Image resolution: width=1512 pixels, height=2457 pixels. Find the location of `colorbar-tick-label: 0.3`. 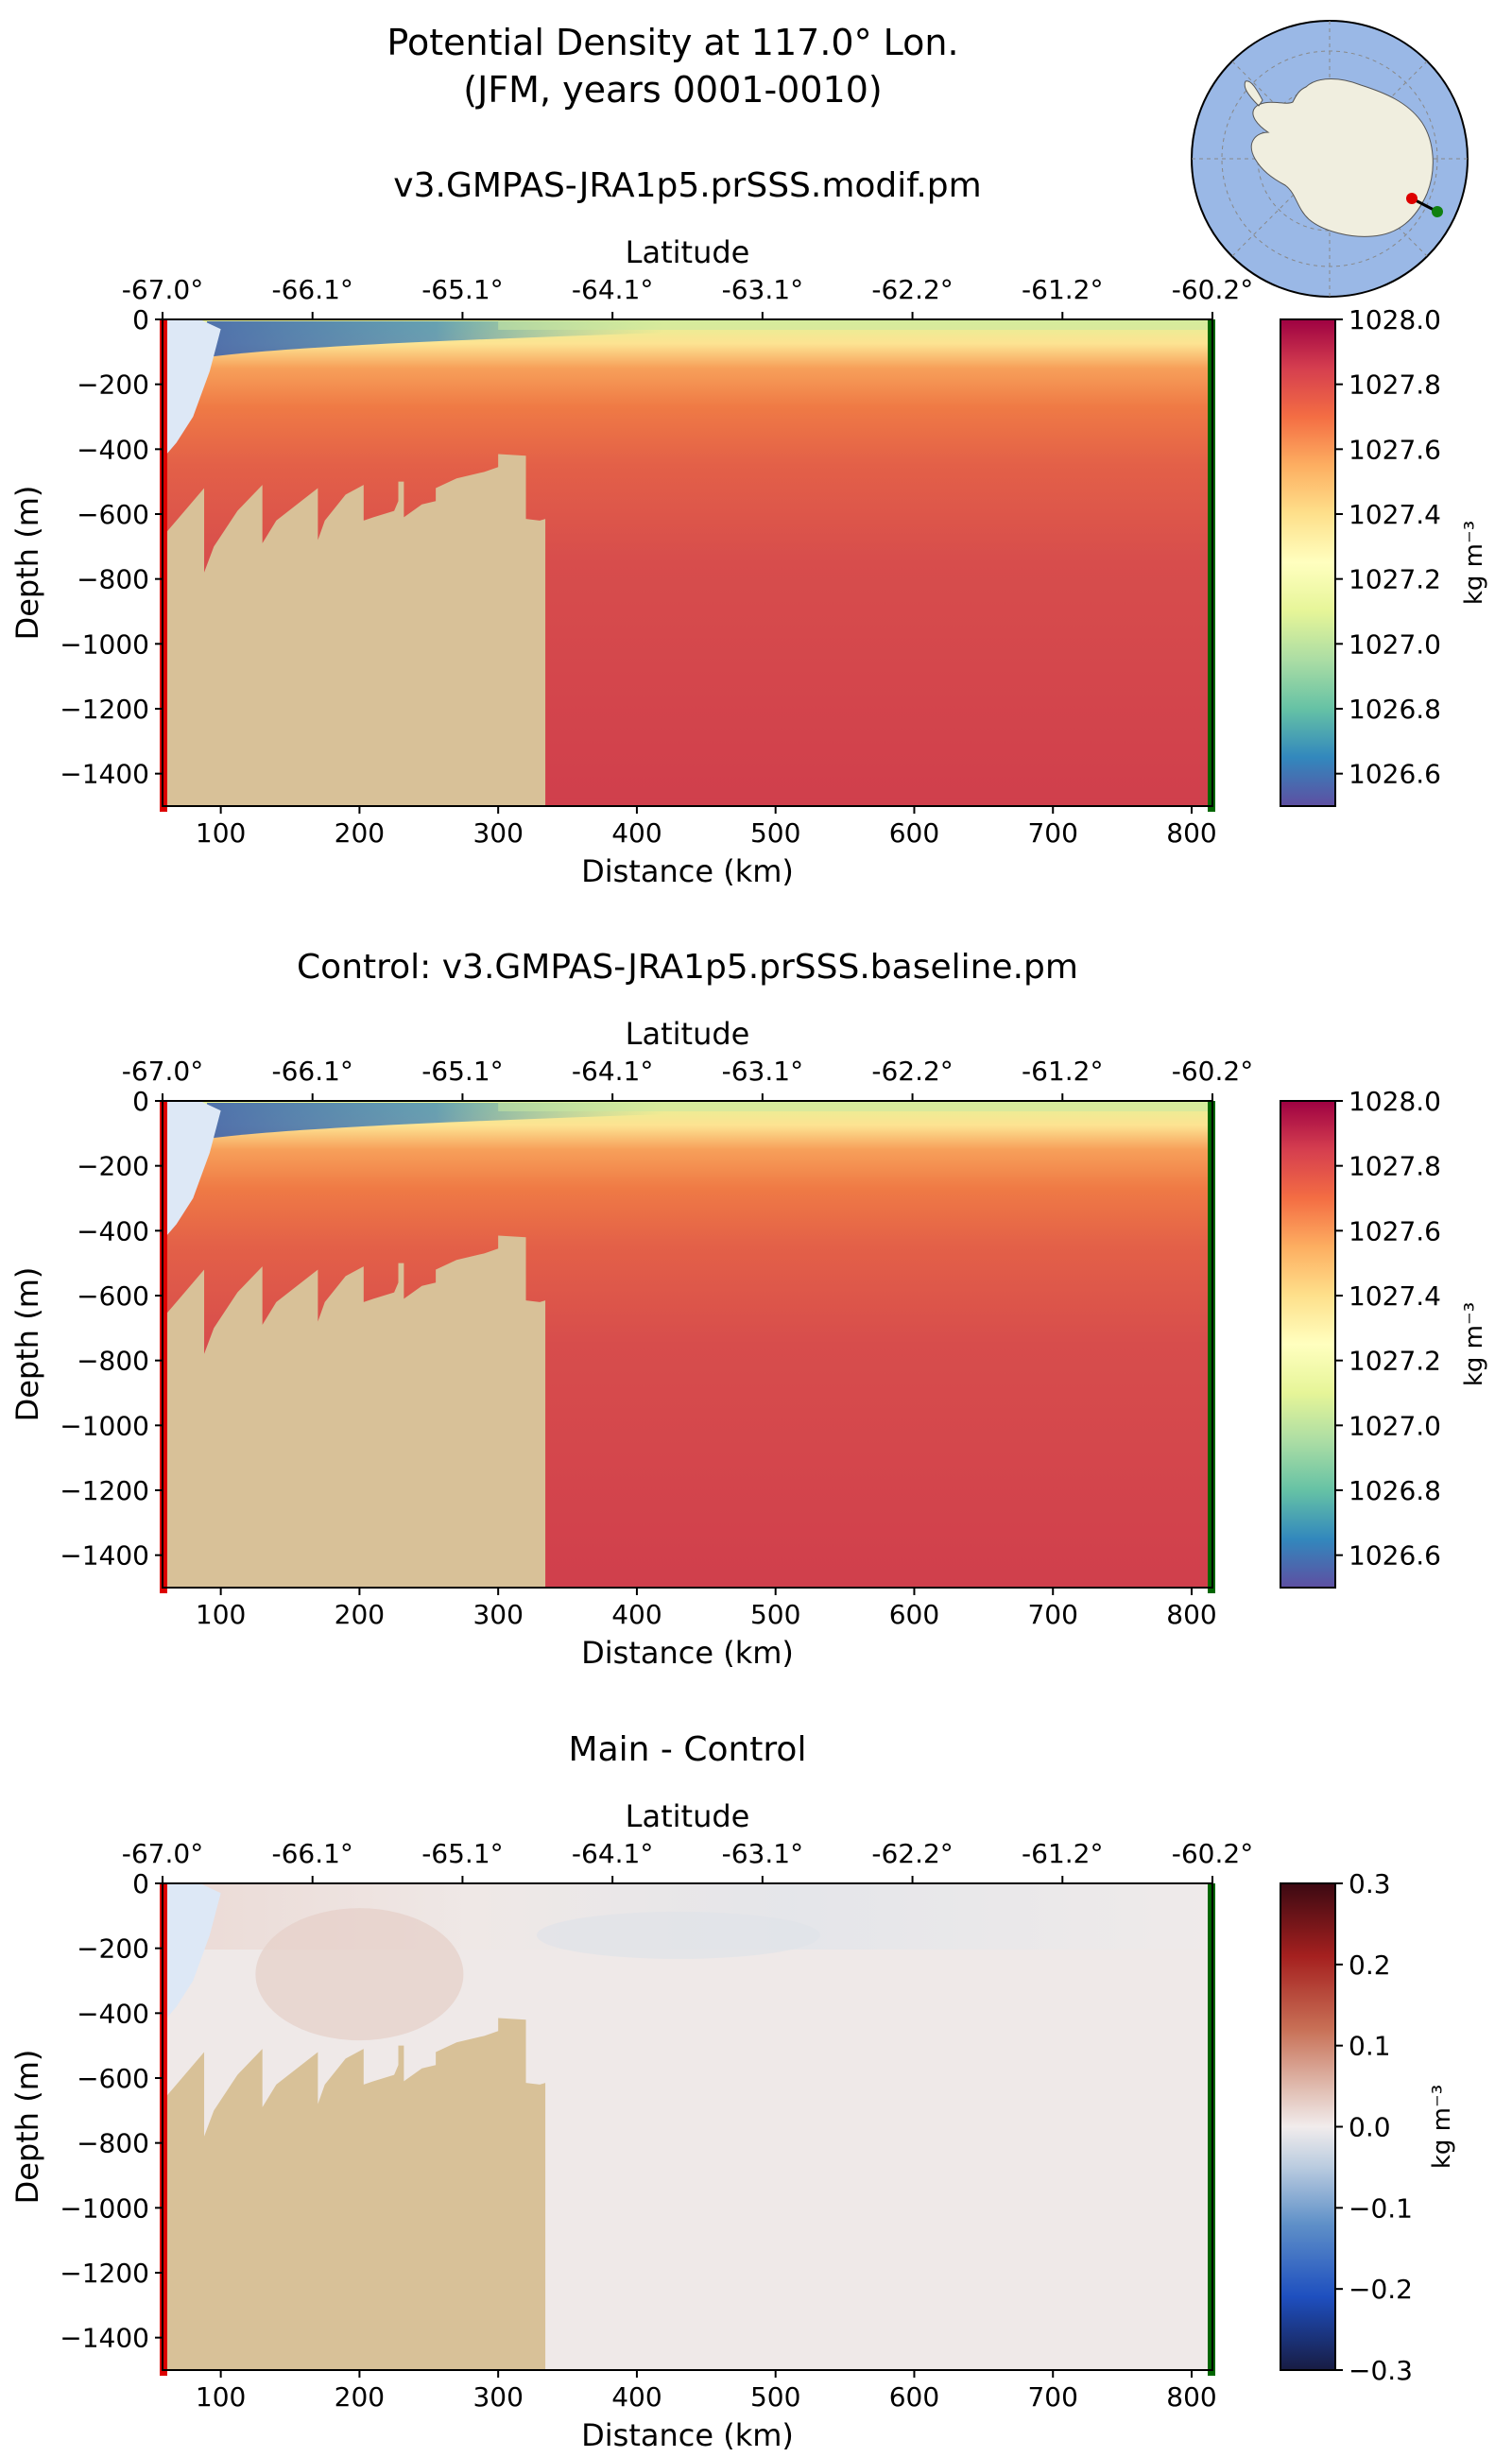

colorbar-tick-label: 0.3 is located at coordinates (1370, 1883).